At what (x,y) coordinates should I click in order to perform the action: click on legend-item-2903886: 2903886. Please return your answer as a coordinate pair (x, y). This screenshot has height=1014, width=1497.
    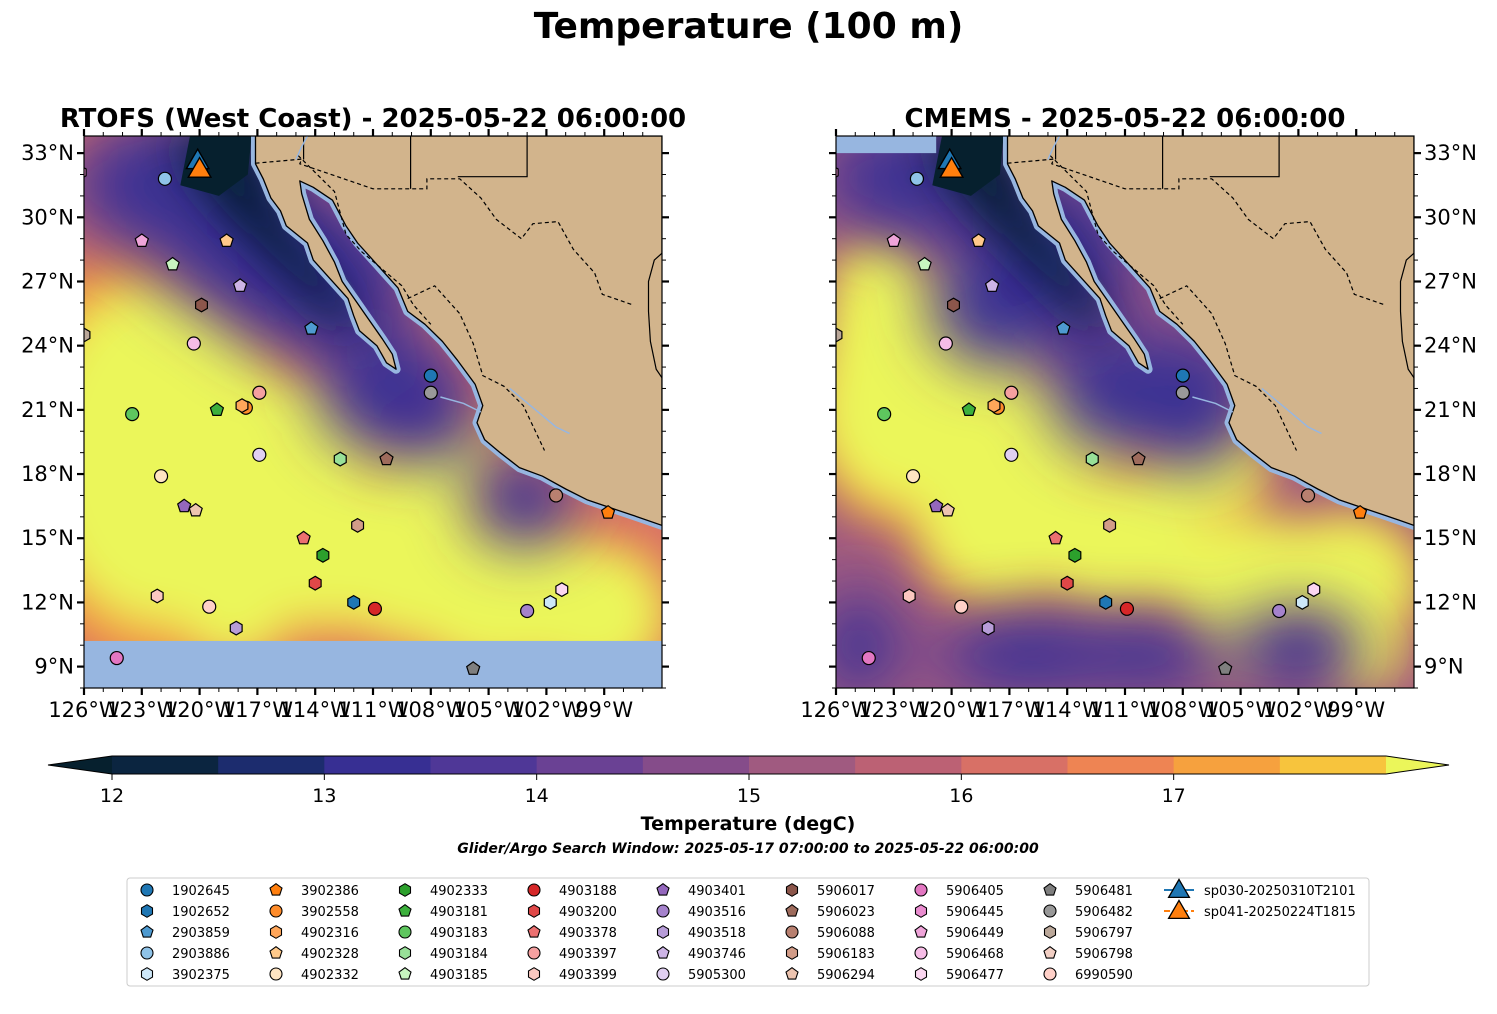
    Looking at the image, I should click on (185, 954).